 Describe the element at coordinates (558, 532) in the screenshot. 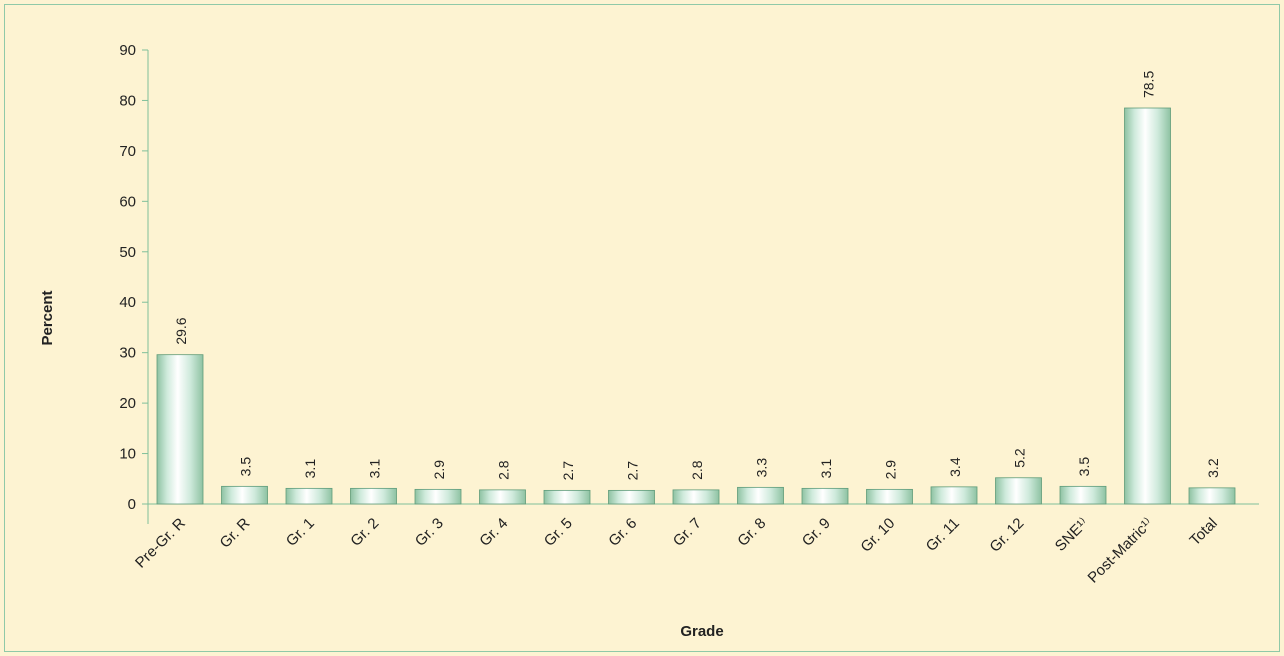

I see `x-tick-label: Gr. 5` at that location.